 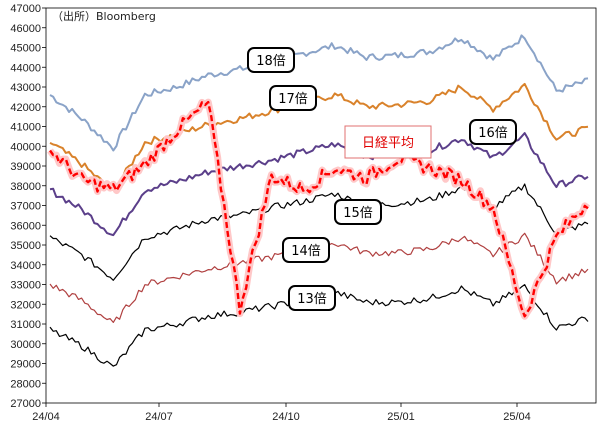 What do you see at coordinates (25, 246) in the screenshot?
I see `y-tick-label: 35000` at bounding box center [25, 246].